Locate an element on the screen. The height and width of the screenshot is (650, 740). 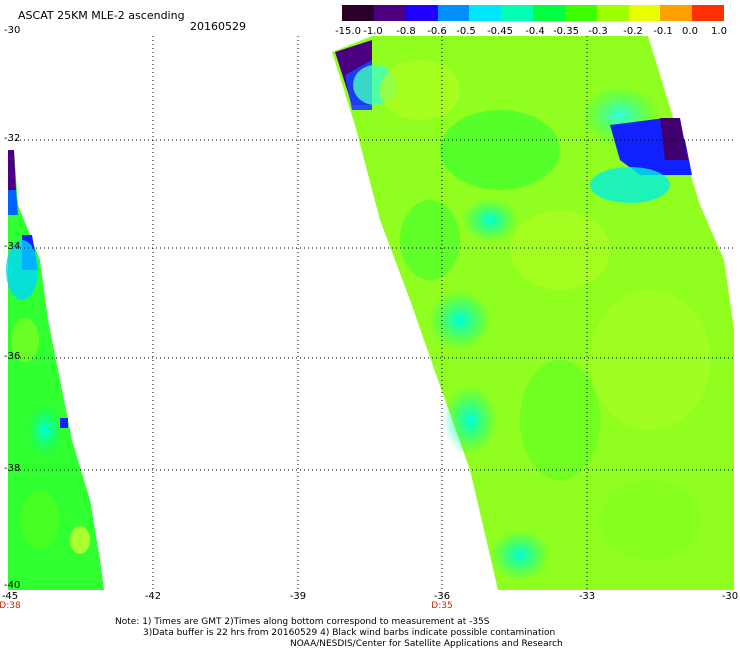
colorbar-tick-label: 0.0 is located at coordinates (690, 31).